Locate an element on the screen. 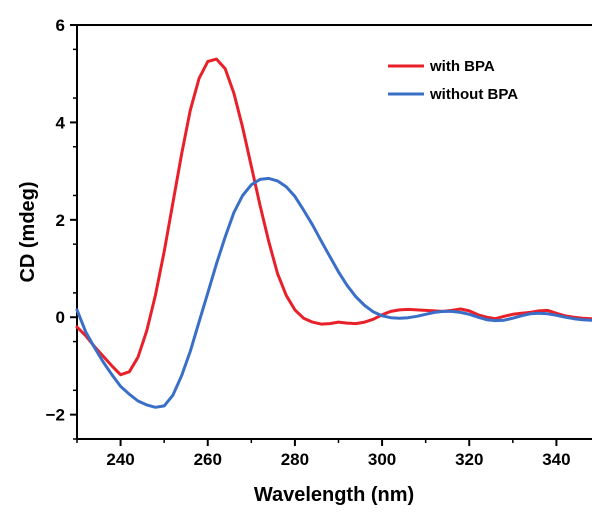  y-tick-label: 6 is located at coordinates (60, 25).